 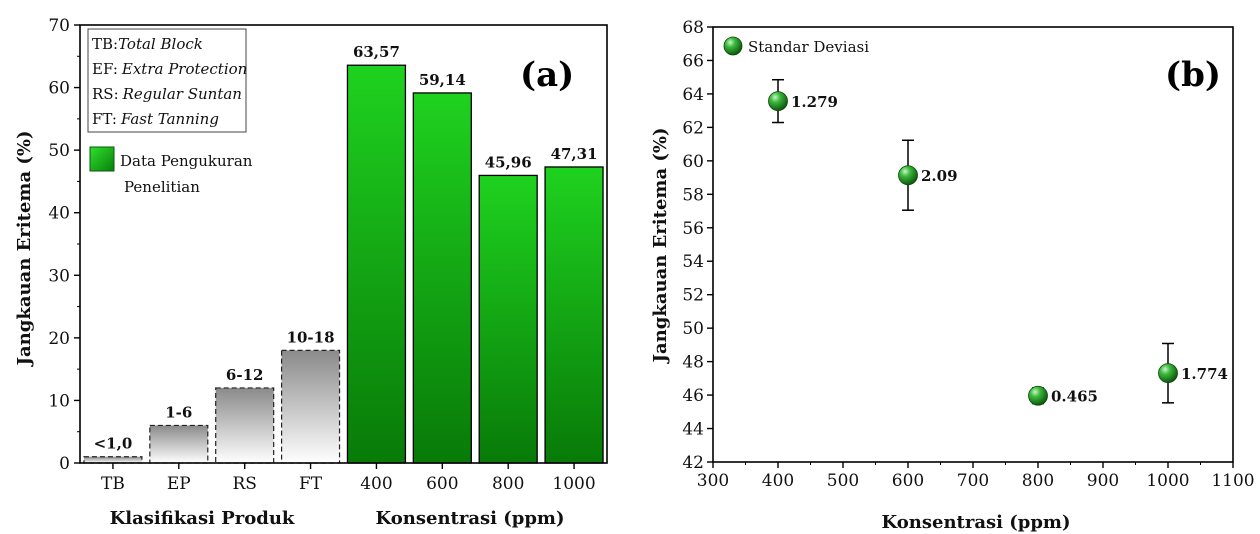 I want to click on y-tick-label: 52, so click(x=693, y=296).